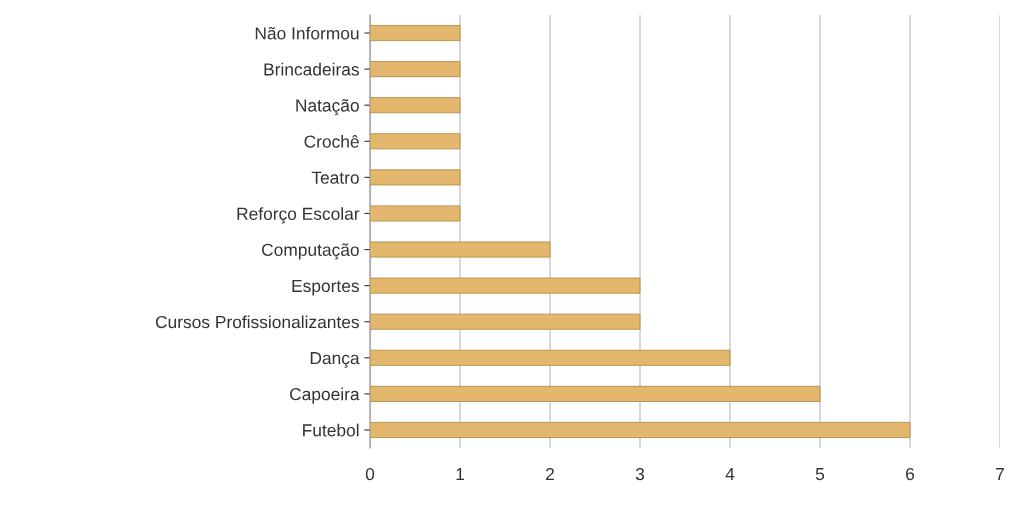  What do you see at coordinates (331, 141) in the screenshot?
I see `y-tick-label: Crochê` at bounding box center [331, 141].